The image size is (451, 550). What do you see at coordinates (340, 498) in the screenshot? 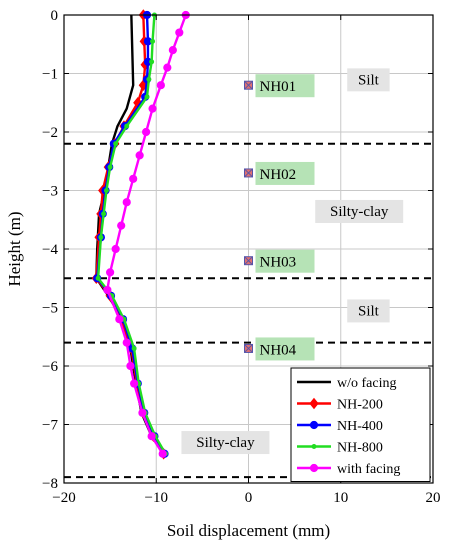
I see `x-tick-label: 10` at bounding box center [340, 498].